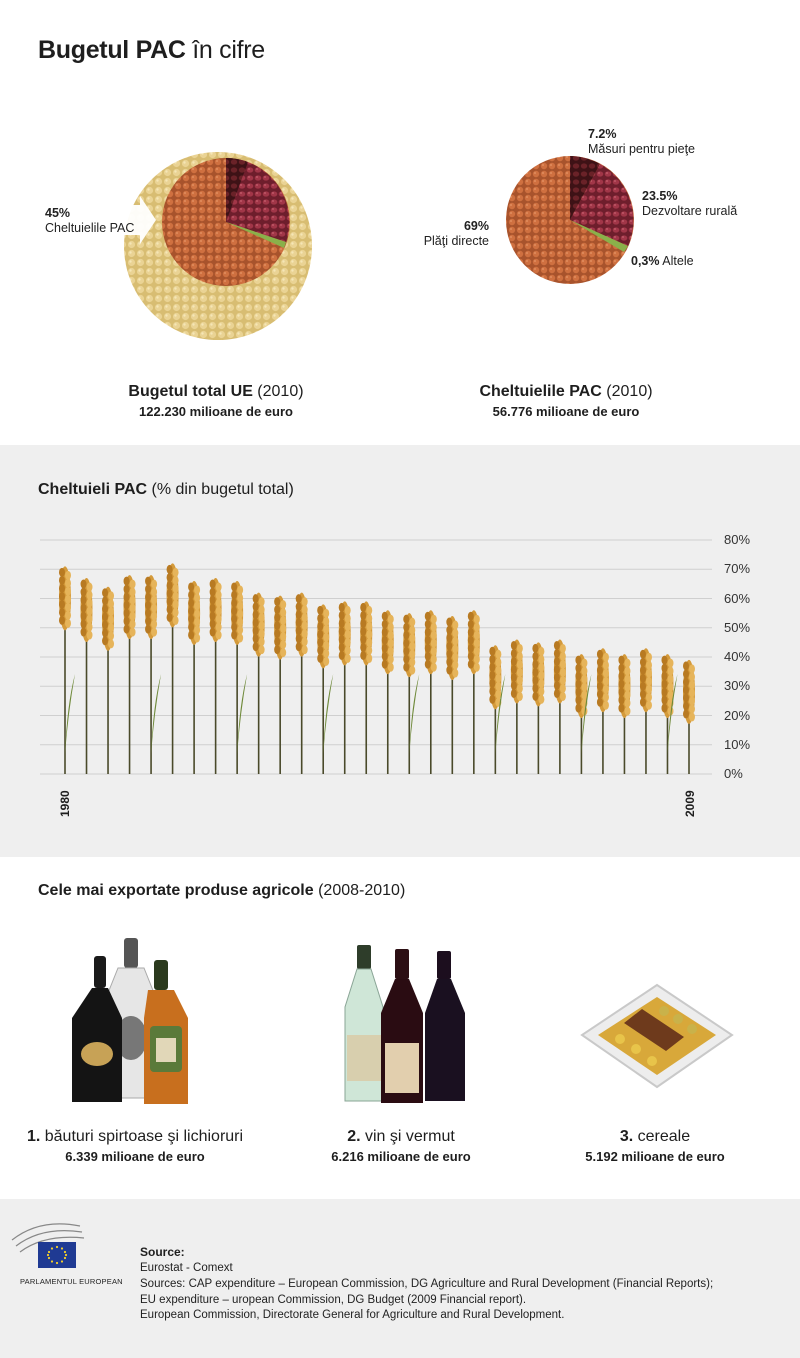 The width and height of the screenshot is (800, 1358). Describe the element at coordinates (737, 598) in the screenshot. I see `y-tick-label: 60%` at that location.